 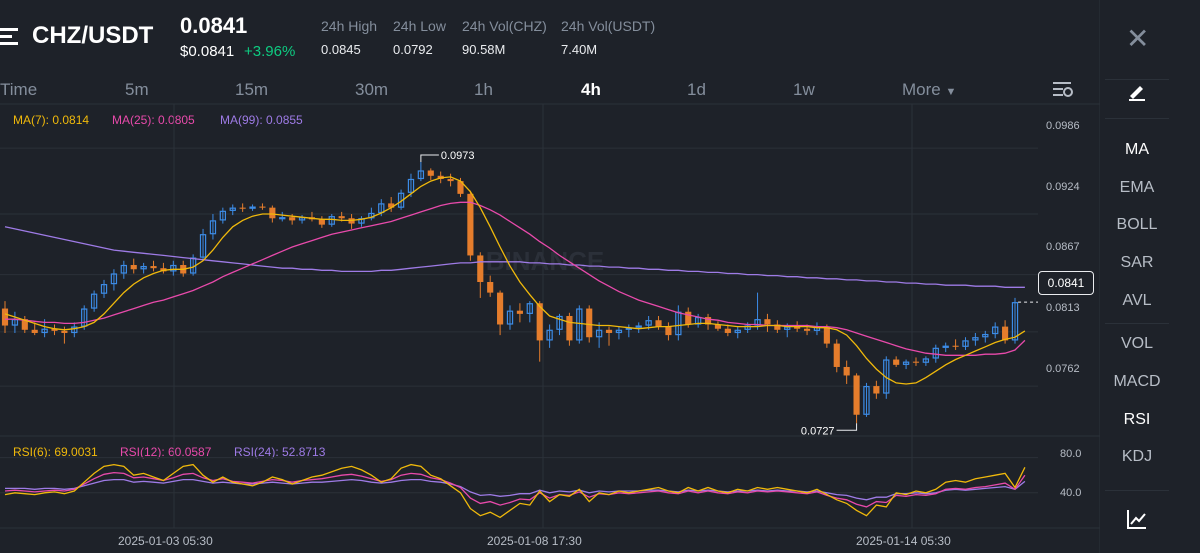 What do you see at coordinates (1137, 149) in the screenshot?
I see `indicator-ma: MA` at bounding box center [1137, 149].